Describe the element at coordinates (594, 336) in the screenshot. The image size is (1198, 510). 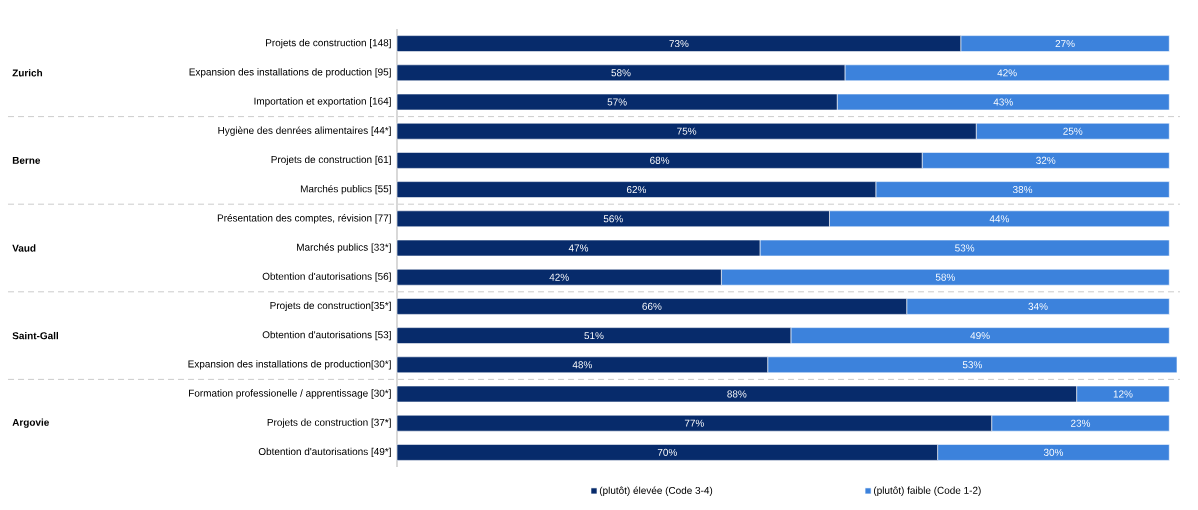
I see `data-label: 51%` at that location.